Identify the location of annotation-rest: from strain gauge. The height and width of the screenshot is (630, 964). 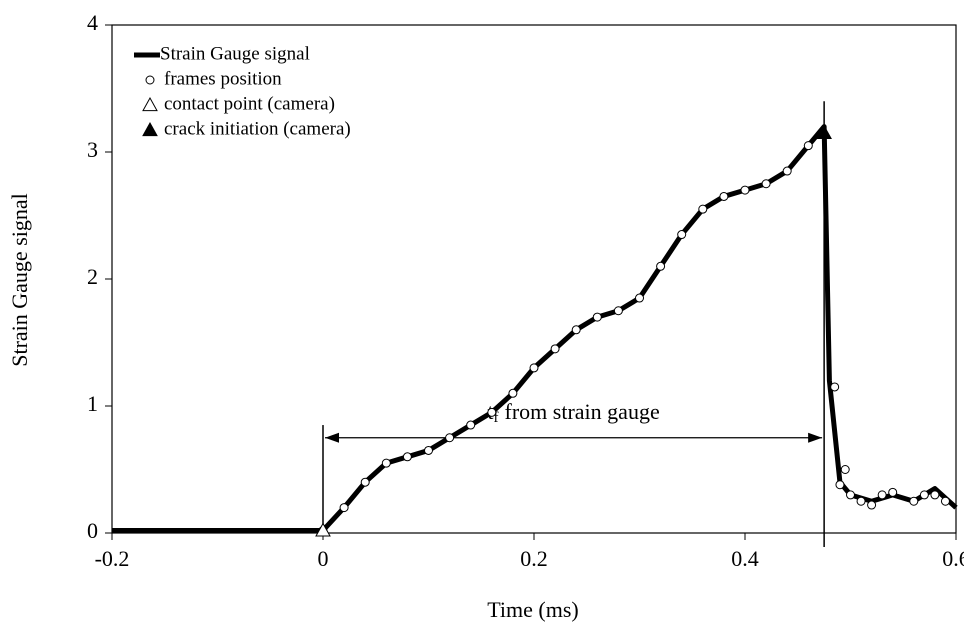
(582, 411).